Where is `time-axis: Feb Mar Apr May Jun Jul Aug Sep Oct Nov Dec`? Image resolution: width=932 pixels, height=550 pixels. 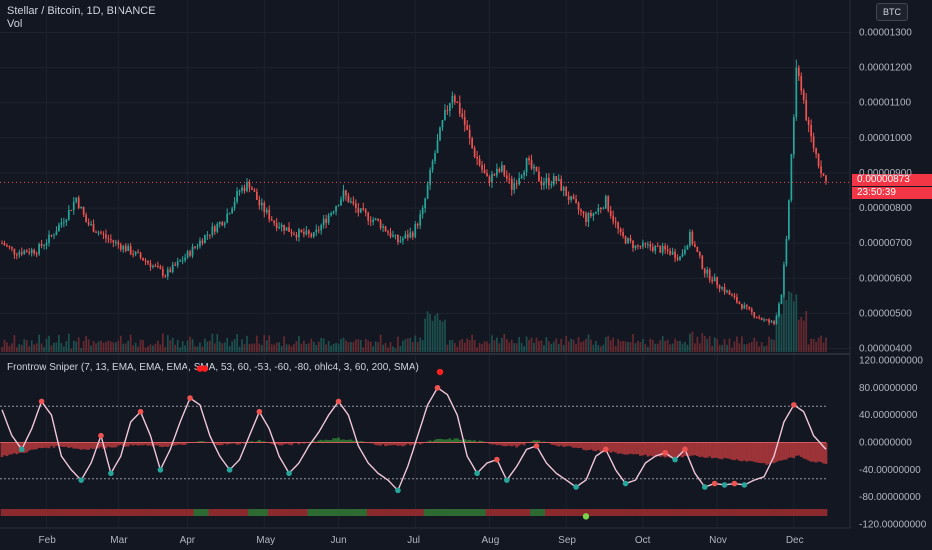
time-axis: Feb Mar Apr May Jun Jul Aug Sep Oct Nov Dec is located at coordinates (425, 536).